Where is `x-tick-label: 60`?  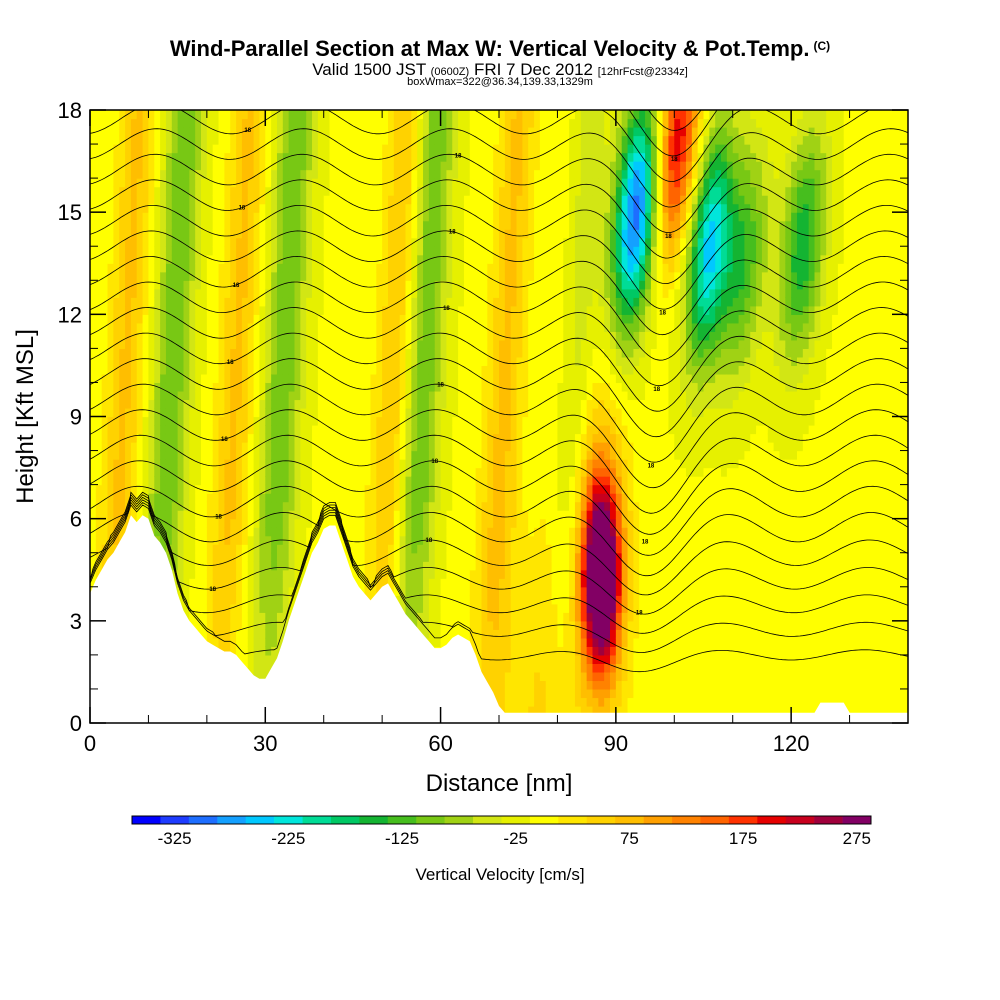 x-tick-label: 60 is located at coordinates (440, 743).